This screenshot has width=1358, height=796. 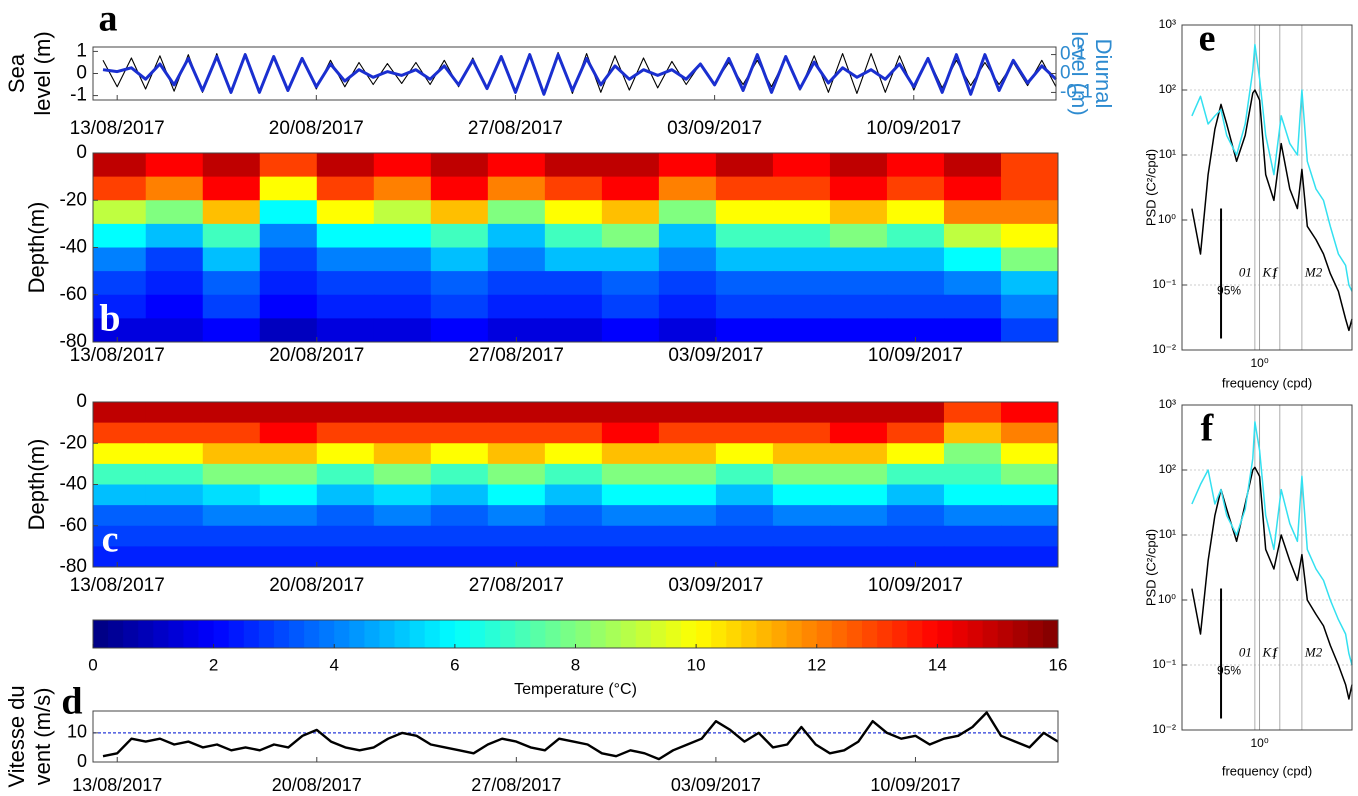 I want to click on y-tick-label: -1, so click(x=78, y=95).